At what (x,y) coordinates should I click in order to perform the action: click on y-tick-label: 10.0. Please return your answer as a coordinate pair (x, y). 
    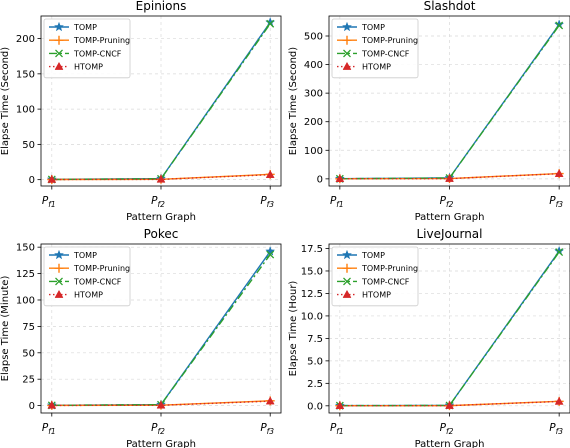
    Looking at the image, I should click on (312, 316).